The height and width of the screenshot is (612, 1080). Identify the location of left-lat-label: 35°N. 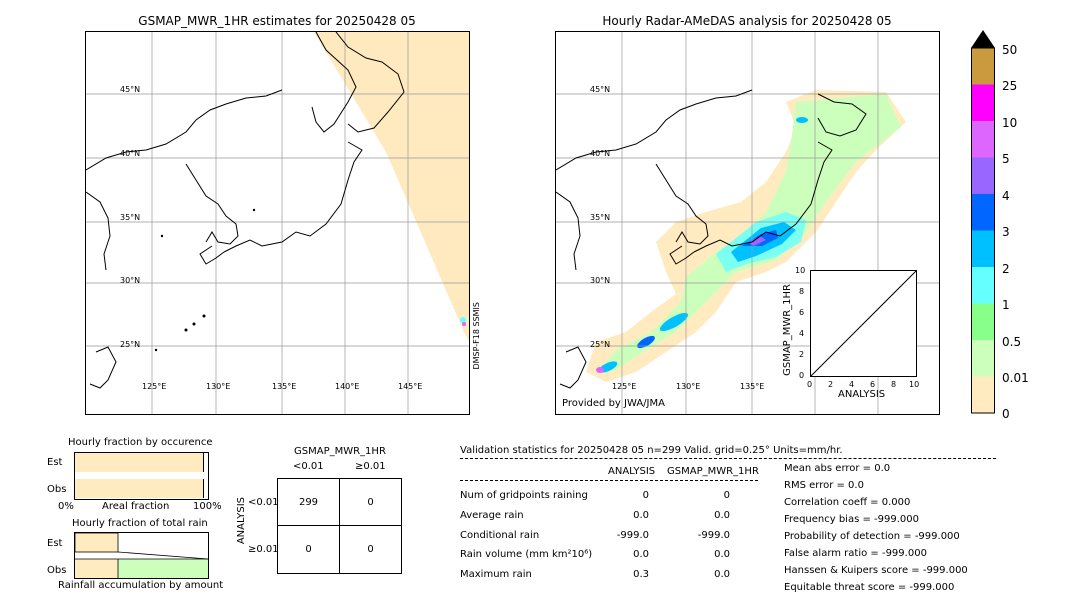
(130, 217).